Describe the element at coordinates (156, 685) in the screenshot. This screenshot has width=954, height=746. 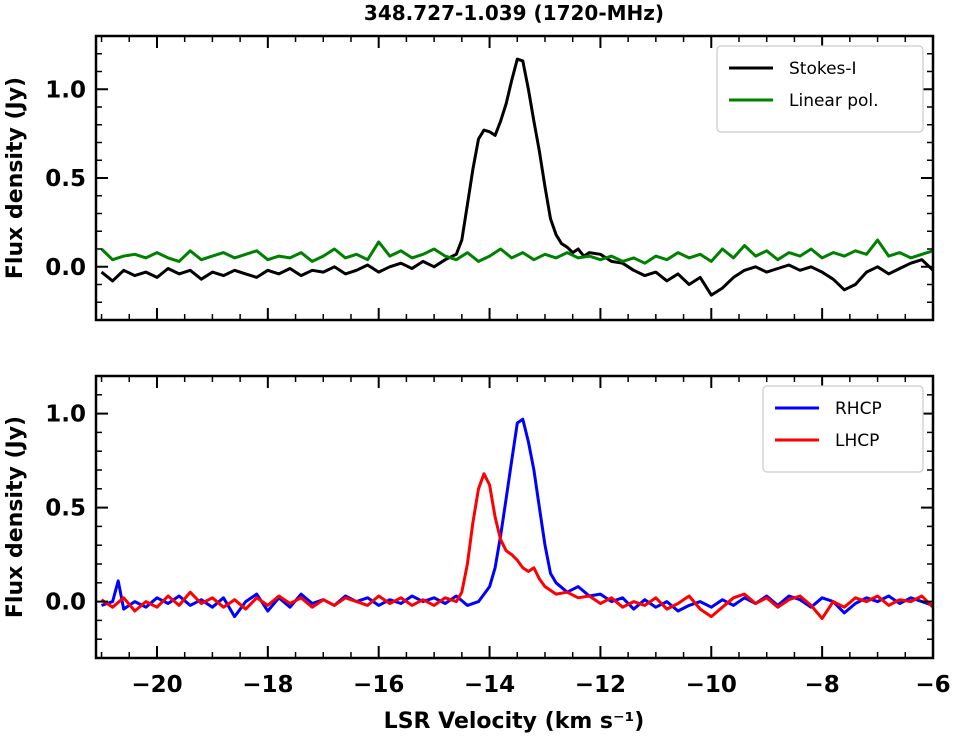
I see `x-tick-label: −20` at that location.